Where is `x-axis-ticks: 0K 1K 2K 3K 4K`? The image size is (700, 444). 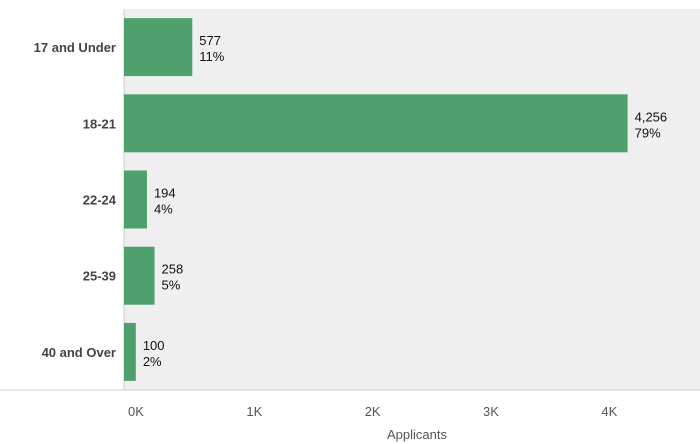
x-axis-ticks: 0K 1K 2K 3K 4K is located at coordinates (373, 411).